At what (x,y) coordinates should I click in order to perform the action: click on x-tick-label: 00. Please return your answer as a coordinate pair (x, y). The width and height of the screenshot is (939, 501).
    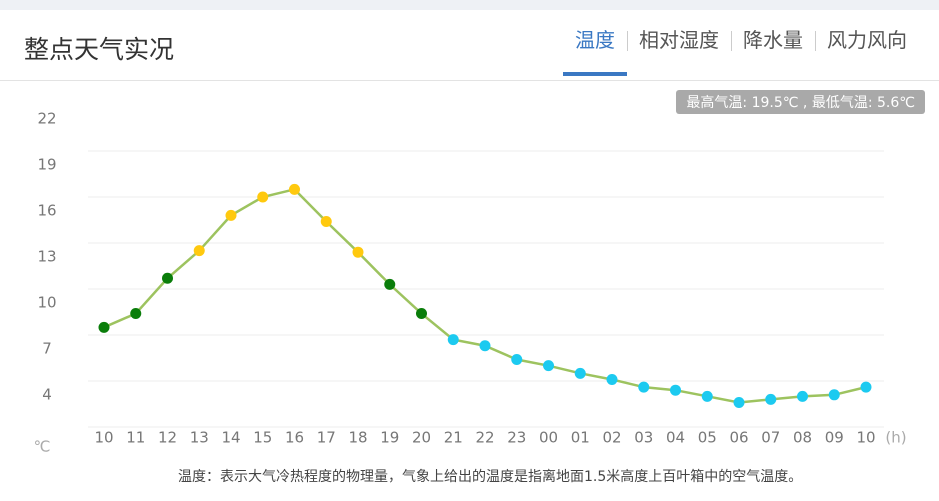
    Looking at the image, I should click on (548, 438).